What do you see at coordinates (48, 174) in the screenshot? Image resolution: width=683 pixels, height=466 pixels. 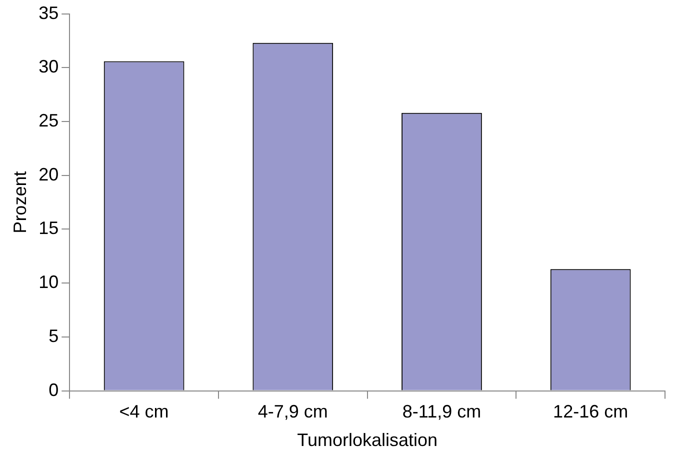 I see `y-tick-label: 20` at bounding box center [48, 174].